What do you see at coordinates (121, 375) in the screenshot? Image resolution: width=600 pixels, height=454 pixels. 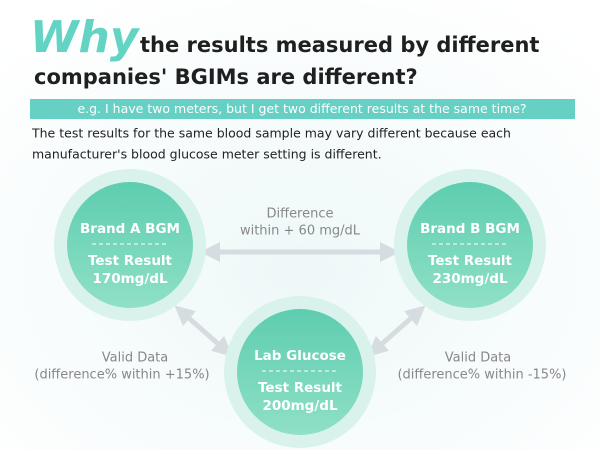 I see `edge-label: (difference% within +15%)` at bounding box center [121, 375].